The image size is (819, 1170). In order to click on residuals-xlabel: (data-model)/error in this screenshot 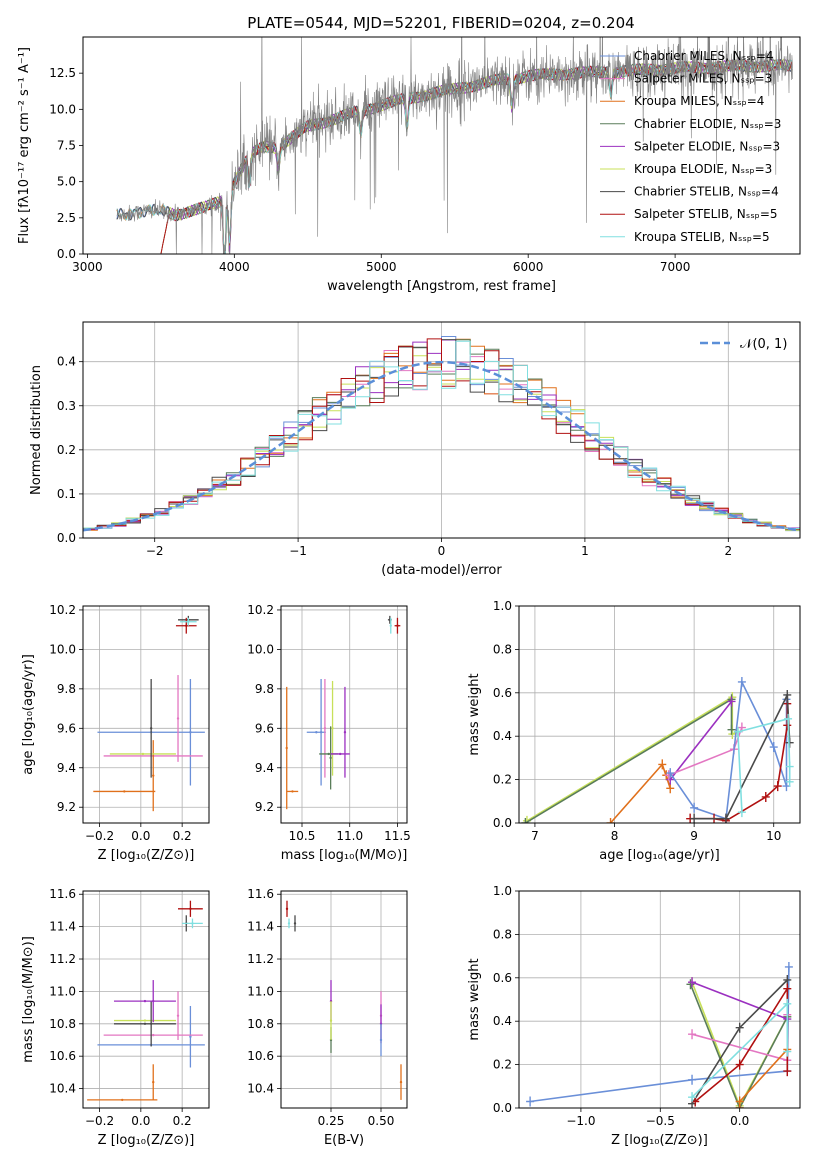, I will do `click(441, 570)`.